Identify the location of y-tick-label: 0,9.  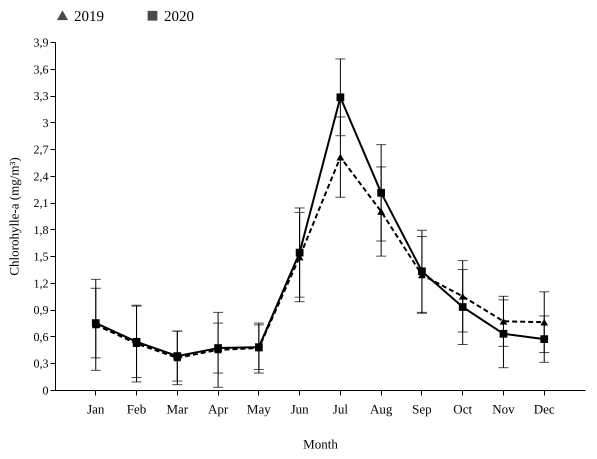
(41, 310).